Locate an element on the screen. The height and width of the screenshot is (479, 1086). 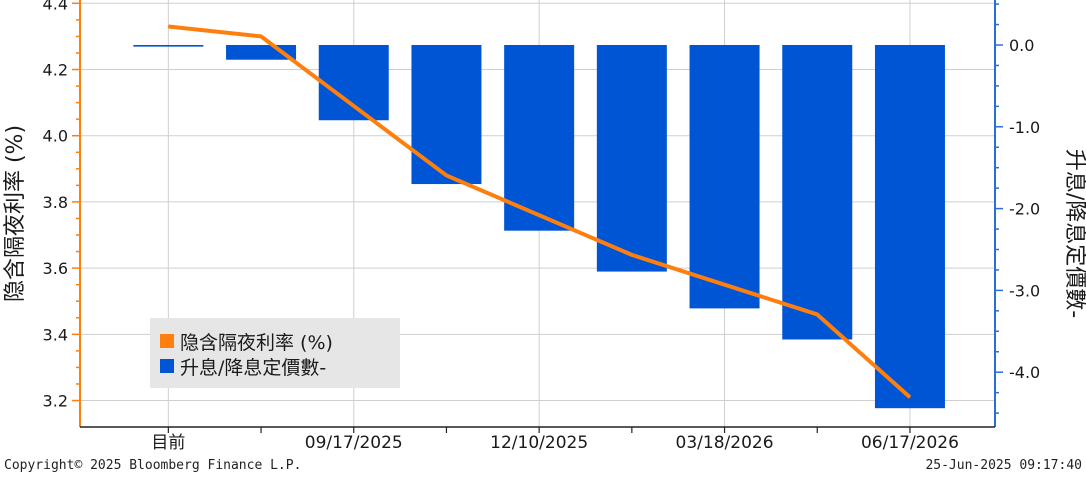
right-tick-label: -2.0 is located at coordinates (1024, 209).